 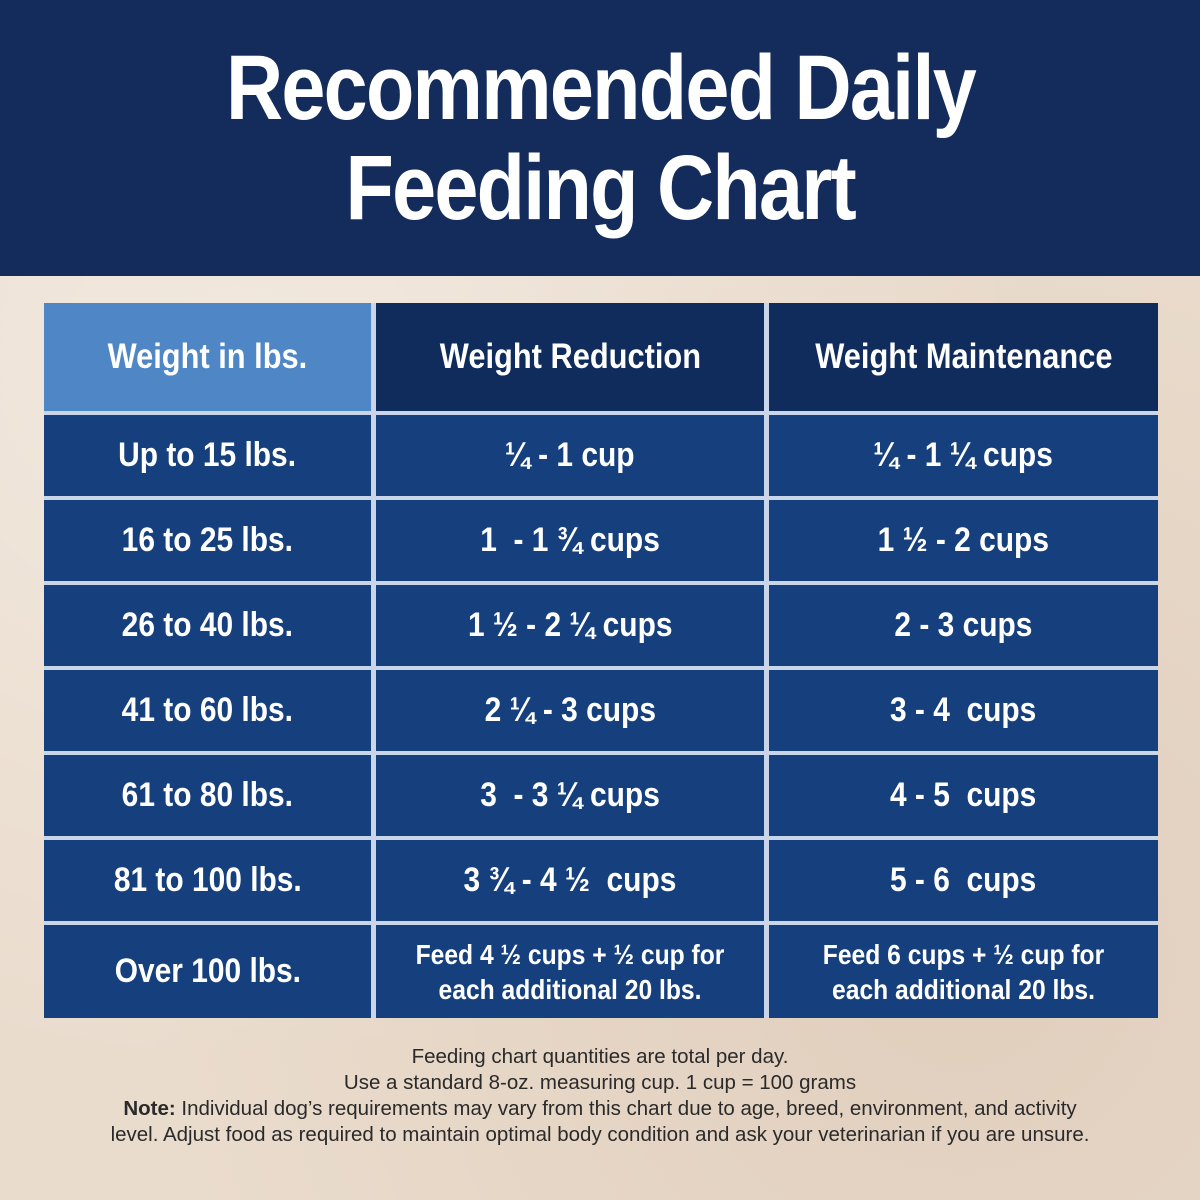 What do you see at coordinates (570, 880) in the screenshot?
I see `cell-reduction: 3 ¾ - 4 ½ cups` at bounding box center [570, 880].